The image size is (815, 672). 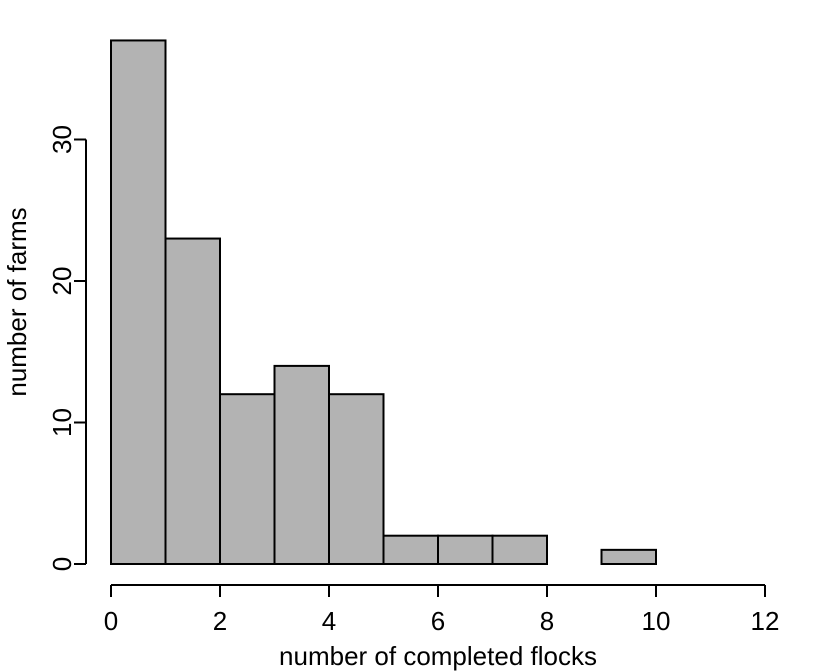 What do you see at coordinates (62, 139) in the screenshot?
I see `y-tick-label-3: 30` at bounding box center [62, 139].